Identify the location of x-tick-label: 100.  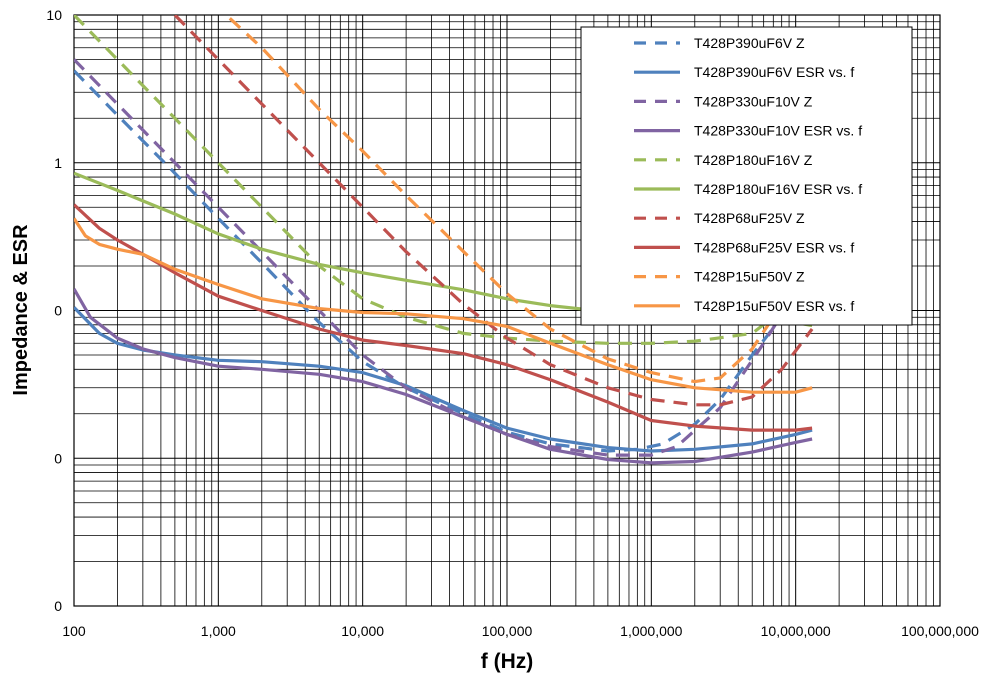
(74, 631).